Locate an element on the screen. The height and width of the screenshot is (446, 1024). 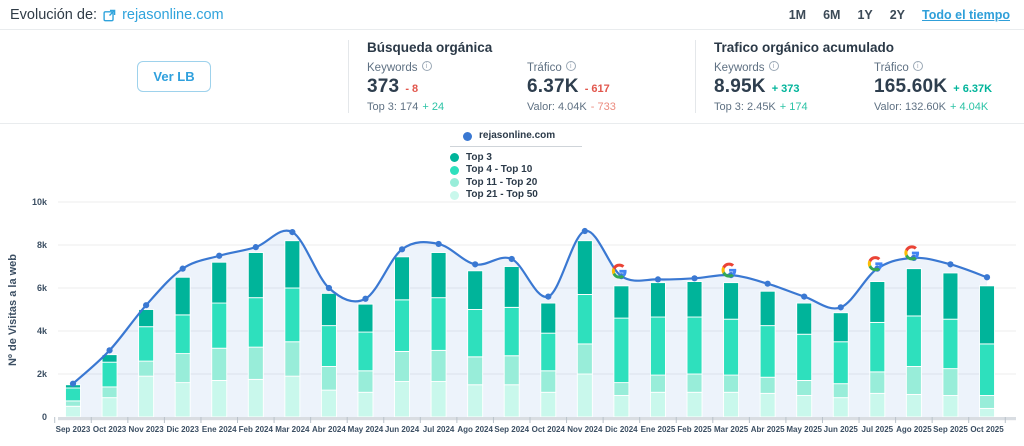
legend-item-2: Top 11 - Top 20 is located at coordinates (516, 183).